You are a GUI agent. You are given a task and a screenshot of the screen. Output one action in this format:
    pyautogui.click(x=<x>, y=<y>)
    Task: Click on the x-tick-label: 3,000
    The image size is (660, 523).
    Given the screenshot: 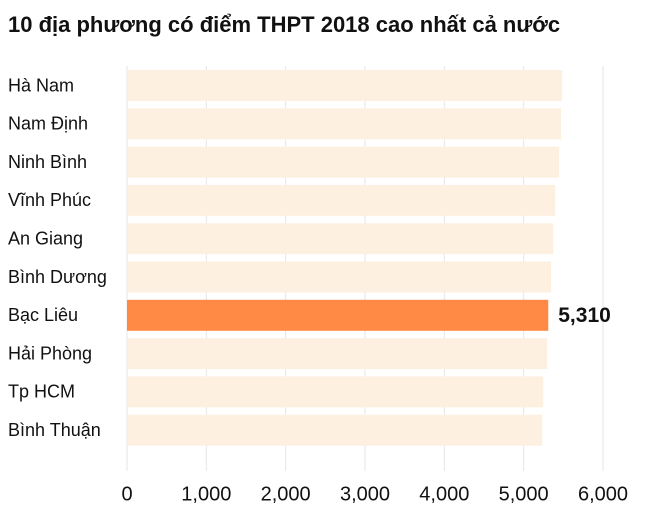 What is the action you would take?
    pyautogui.click(x=365, y=494)
    